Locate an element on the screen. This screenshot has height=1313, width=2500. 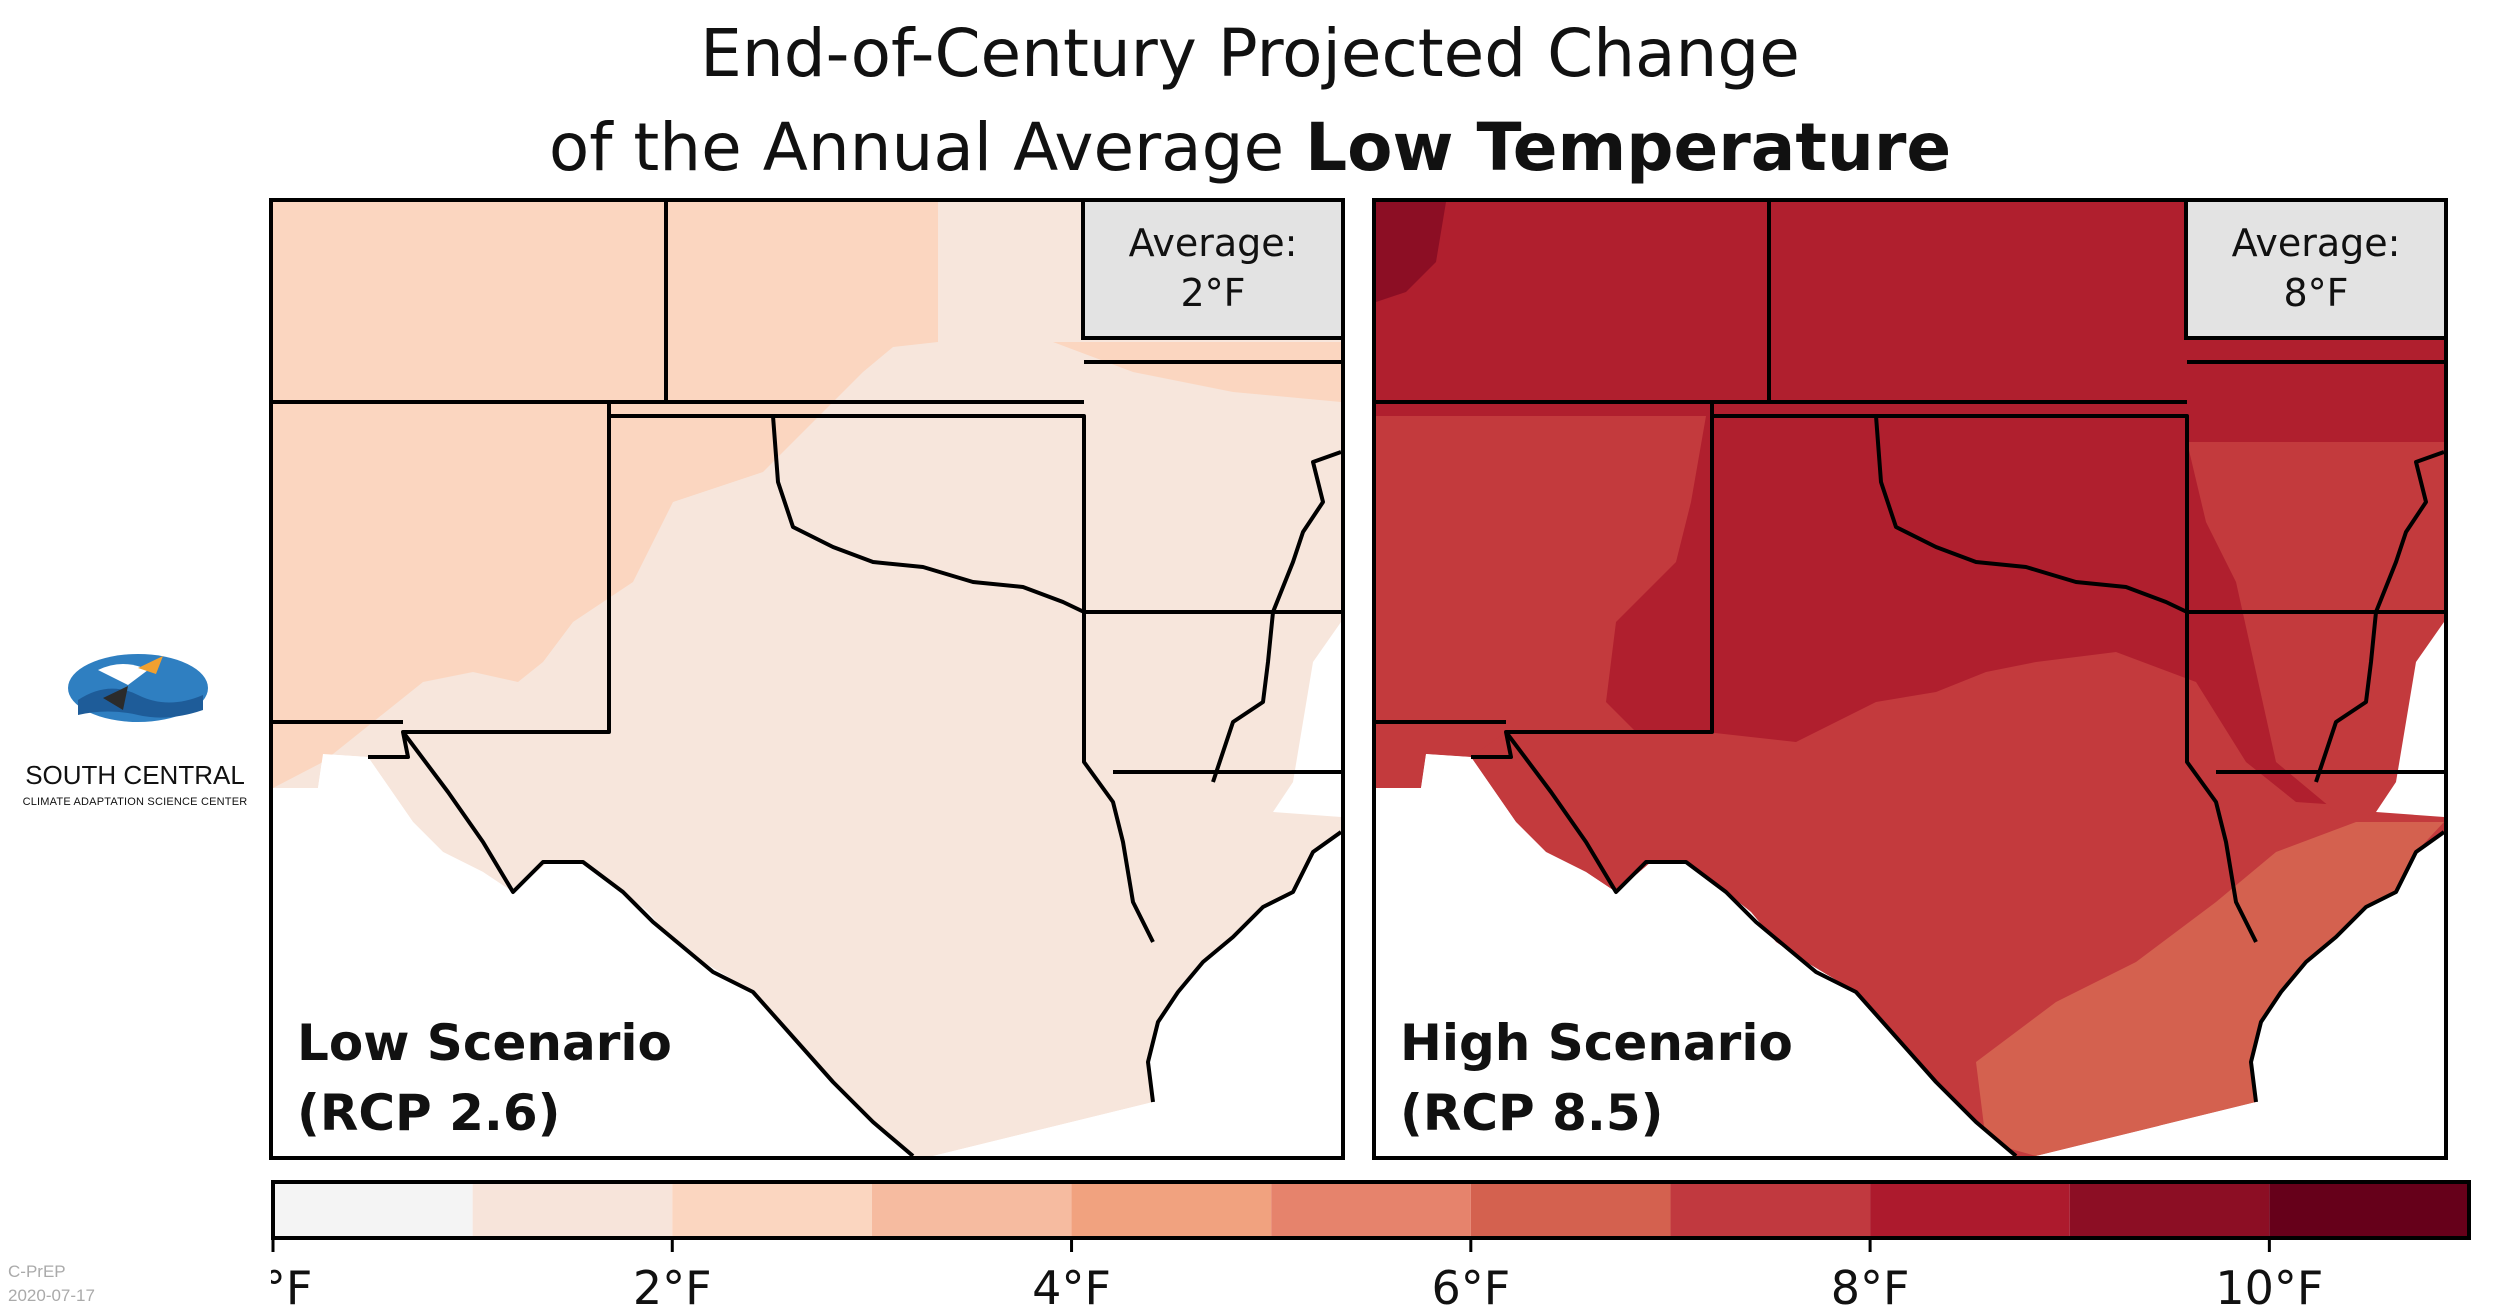
map-title-line1: End-of-Century Projected Change is located at coordinates (1250, 53).